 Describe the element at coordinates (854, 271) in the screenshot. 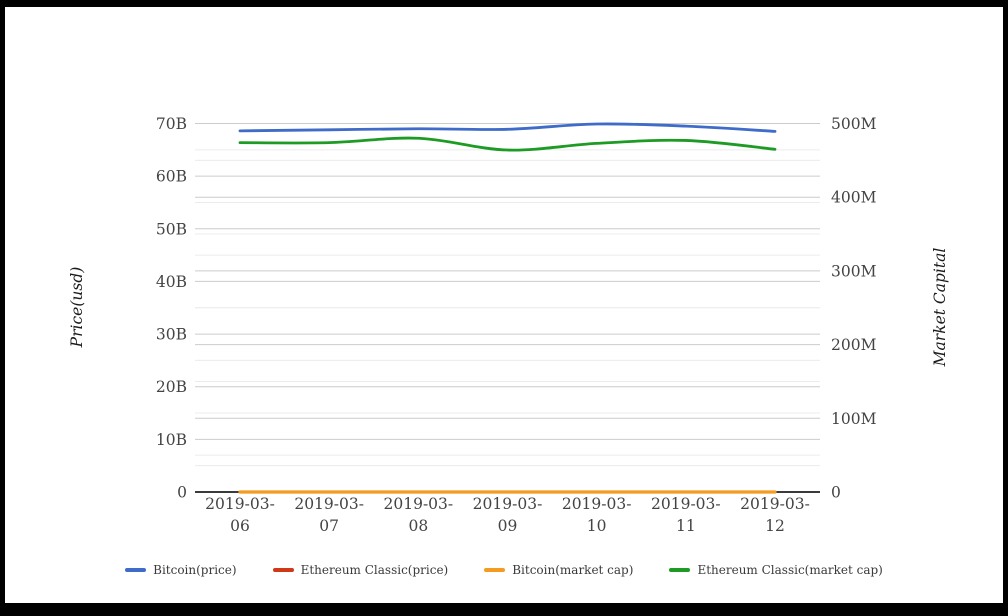

I see `right-axis-tick-label: 300M` at that location.